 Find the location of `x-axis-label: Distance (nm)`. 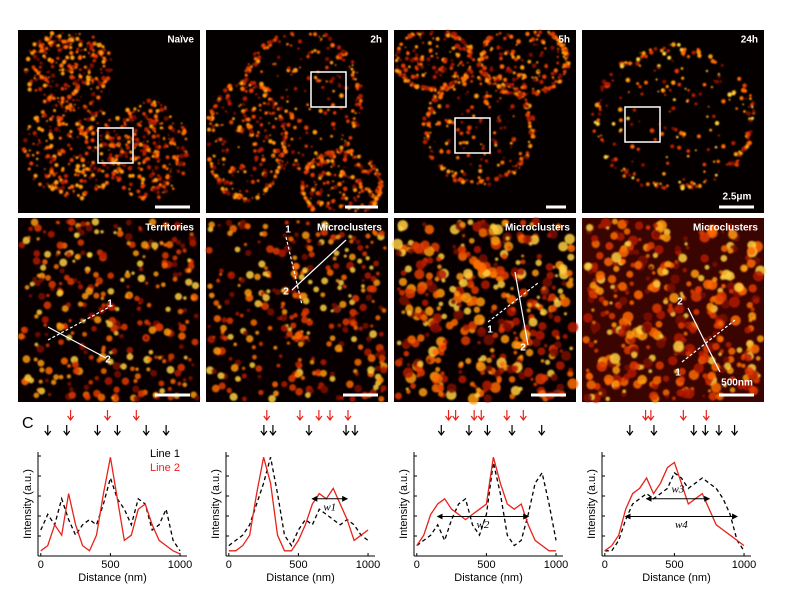

x-axis-label: Distance (nm) is located at coordinates (300, 578).